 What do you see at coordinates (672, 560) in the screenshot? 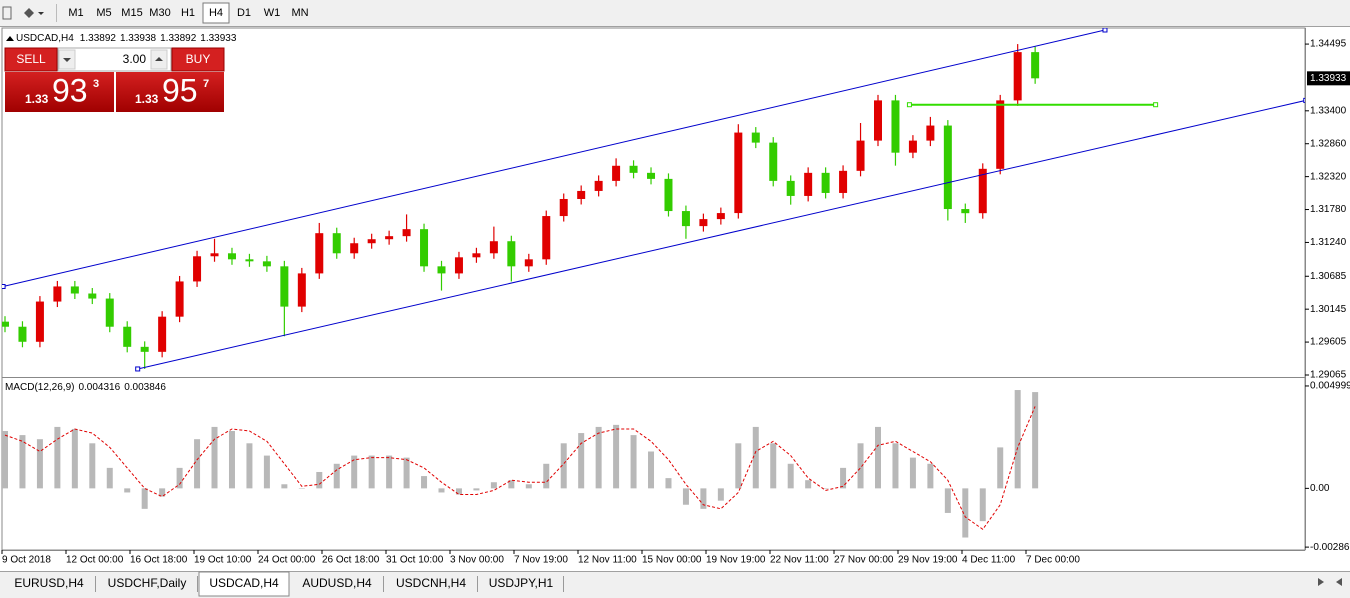
I see `time-tick-label: 15 Nov 00:00` at bounding box center [672, 560].